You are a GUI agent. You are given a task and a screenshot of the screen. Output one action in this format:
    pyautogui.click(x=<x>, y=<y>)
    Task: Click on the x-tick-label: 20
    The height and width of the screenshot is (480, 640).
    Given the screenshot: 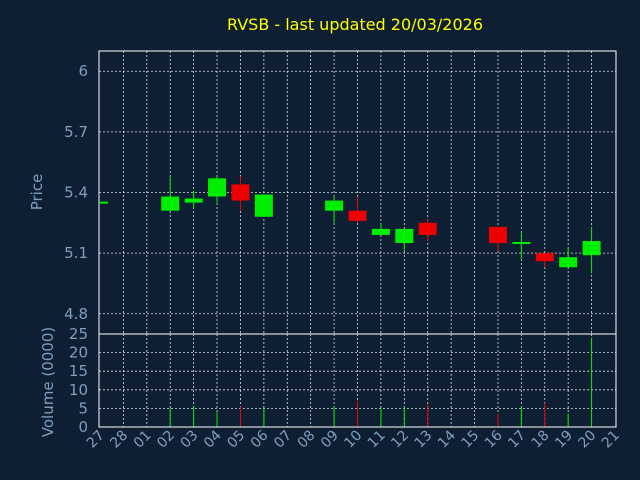 What is the action you would take?
    pyautogui.click(x=587, y=440)
    